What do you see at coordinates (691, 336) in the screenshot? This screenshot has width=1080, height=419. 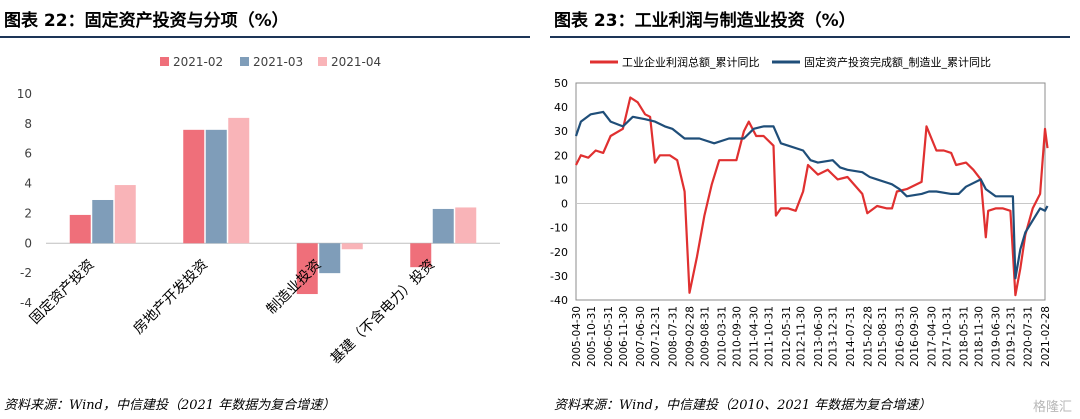 I see `x-tick-label: 2009-02-28` at bounding box center [691, 336].